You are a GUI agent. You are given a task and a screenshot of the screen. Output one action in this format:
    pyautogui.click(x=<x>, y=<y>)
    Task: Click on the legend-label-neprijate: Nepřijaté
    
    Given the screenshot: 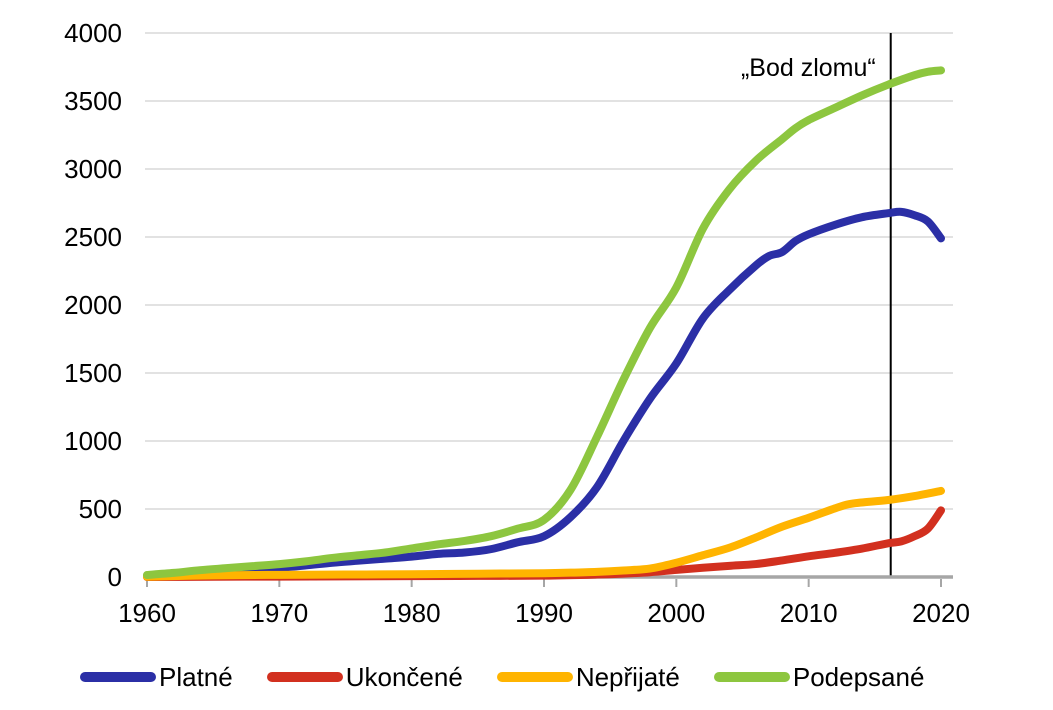 What is the action you would take?
    pyautogui.click(x=627, y=677)
    